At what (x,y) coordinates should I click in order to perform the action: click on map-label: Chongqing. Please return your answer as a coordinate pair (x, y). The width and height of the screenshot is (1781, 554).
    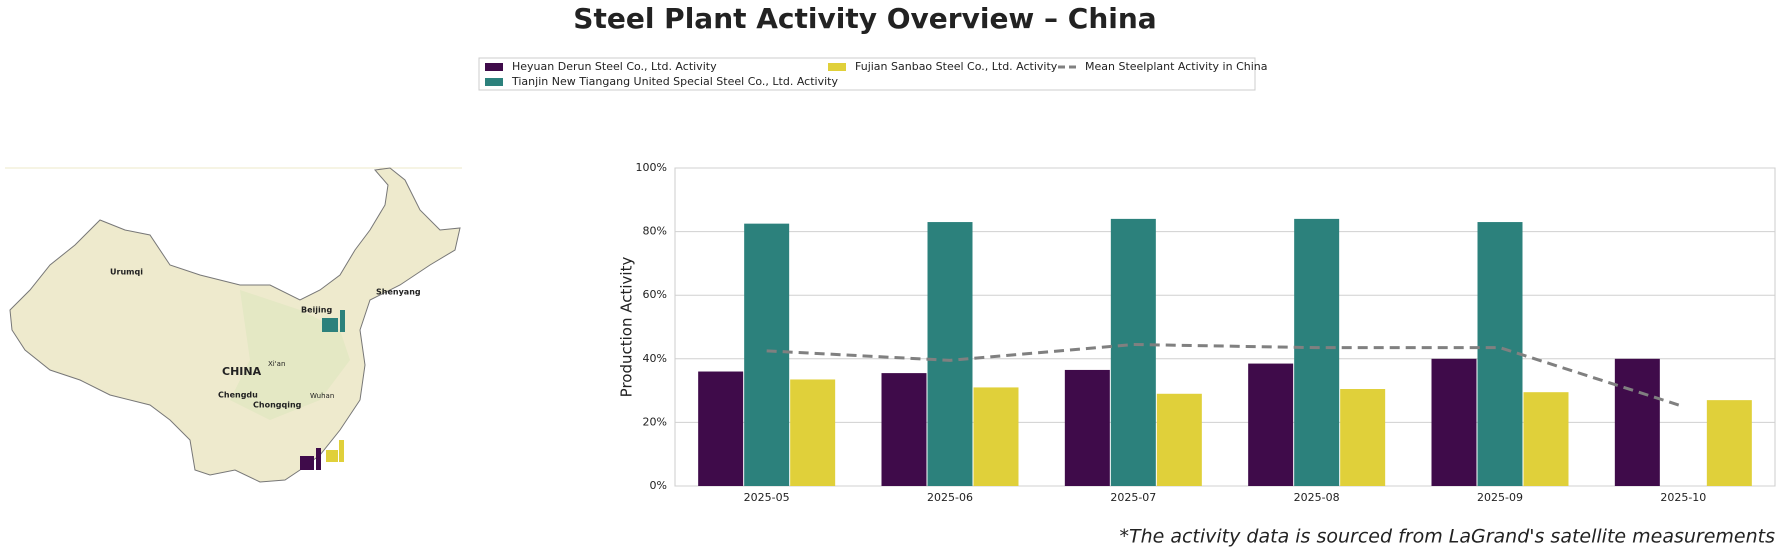
    Looking at the image, I should click on (277, 405).